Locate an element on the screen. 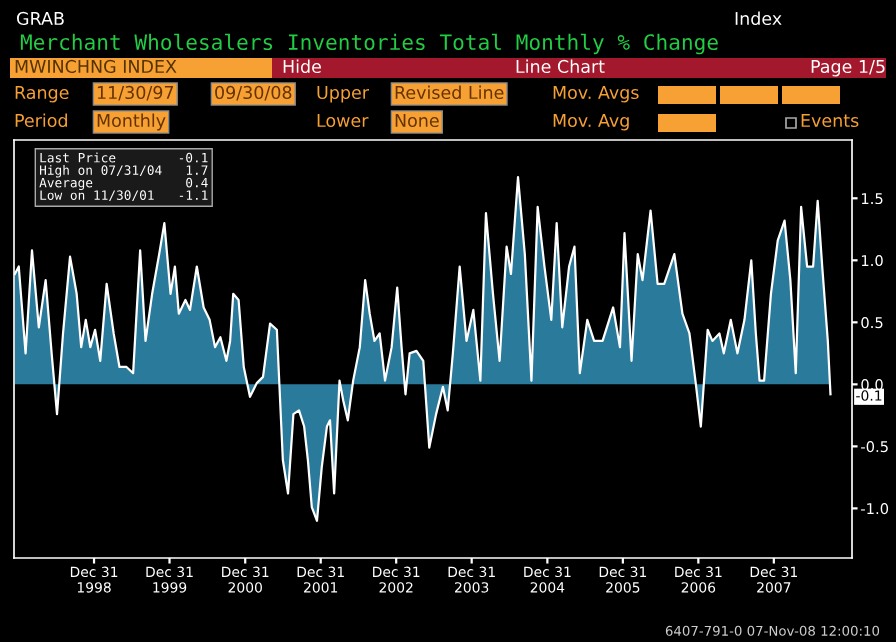 This screenshot has height=642, width=896. text: Mov. Avgs is located at coordinates (596, 94).